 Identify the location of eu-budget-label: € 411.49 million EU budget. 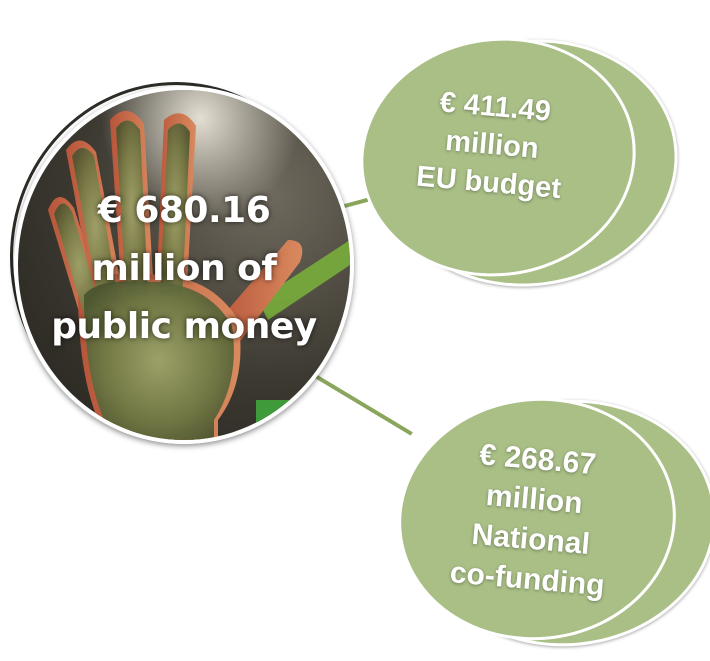
(491, 145).